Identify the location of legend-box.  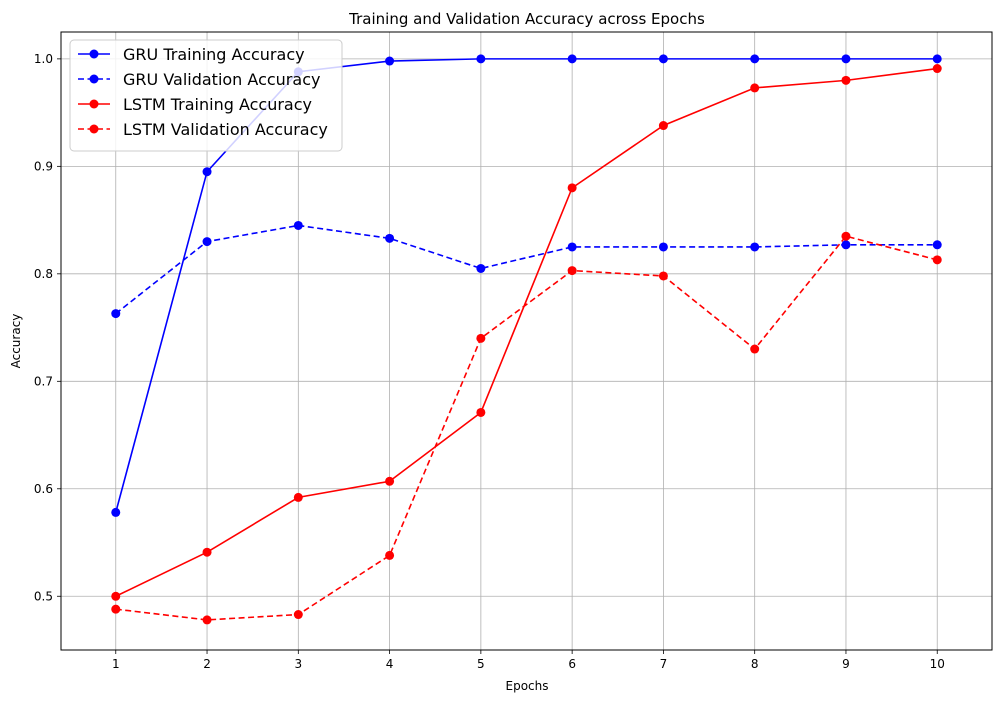
(206, 95).